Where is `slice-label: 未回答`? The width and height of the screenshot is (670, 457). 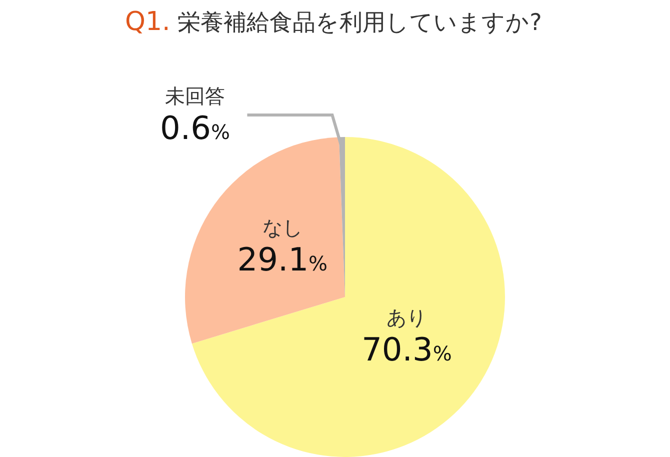 slice-label: 未回答 is located at coordinates (195, 96).